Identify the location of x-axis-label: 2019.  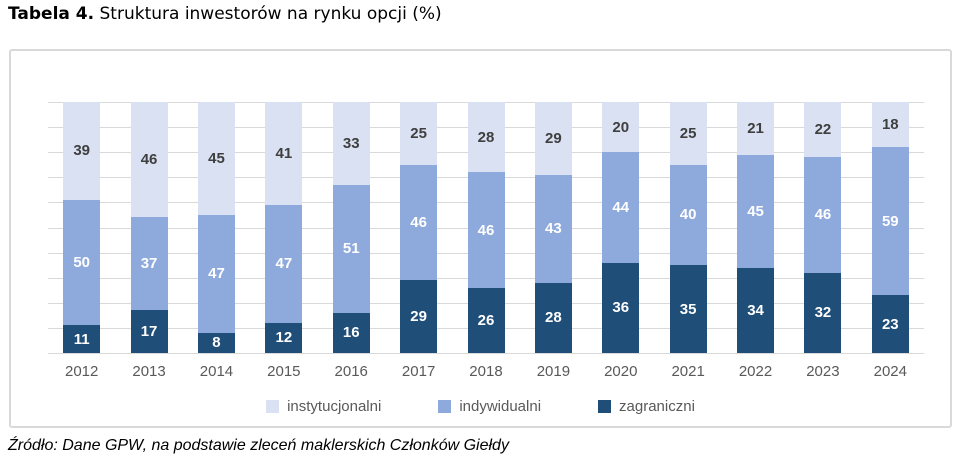
(553, 371).